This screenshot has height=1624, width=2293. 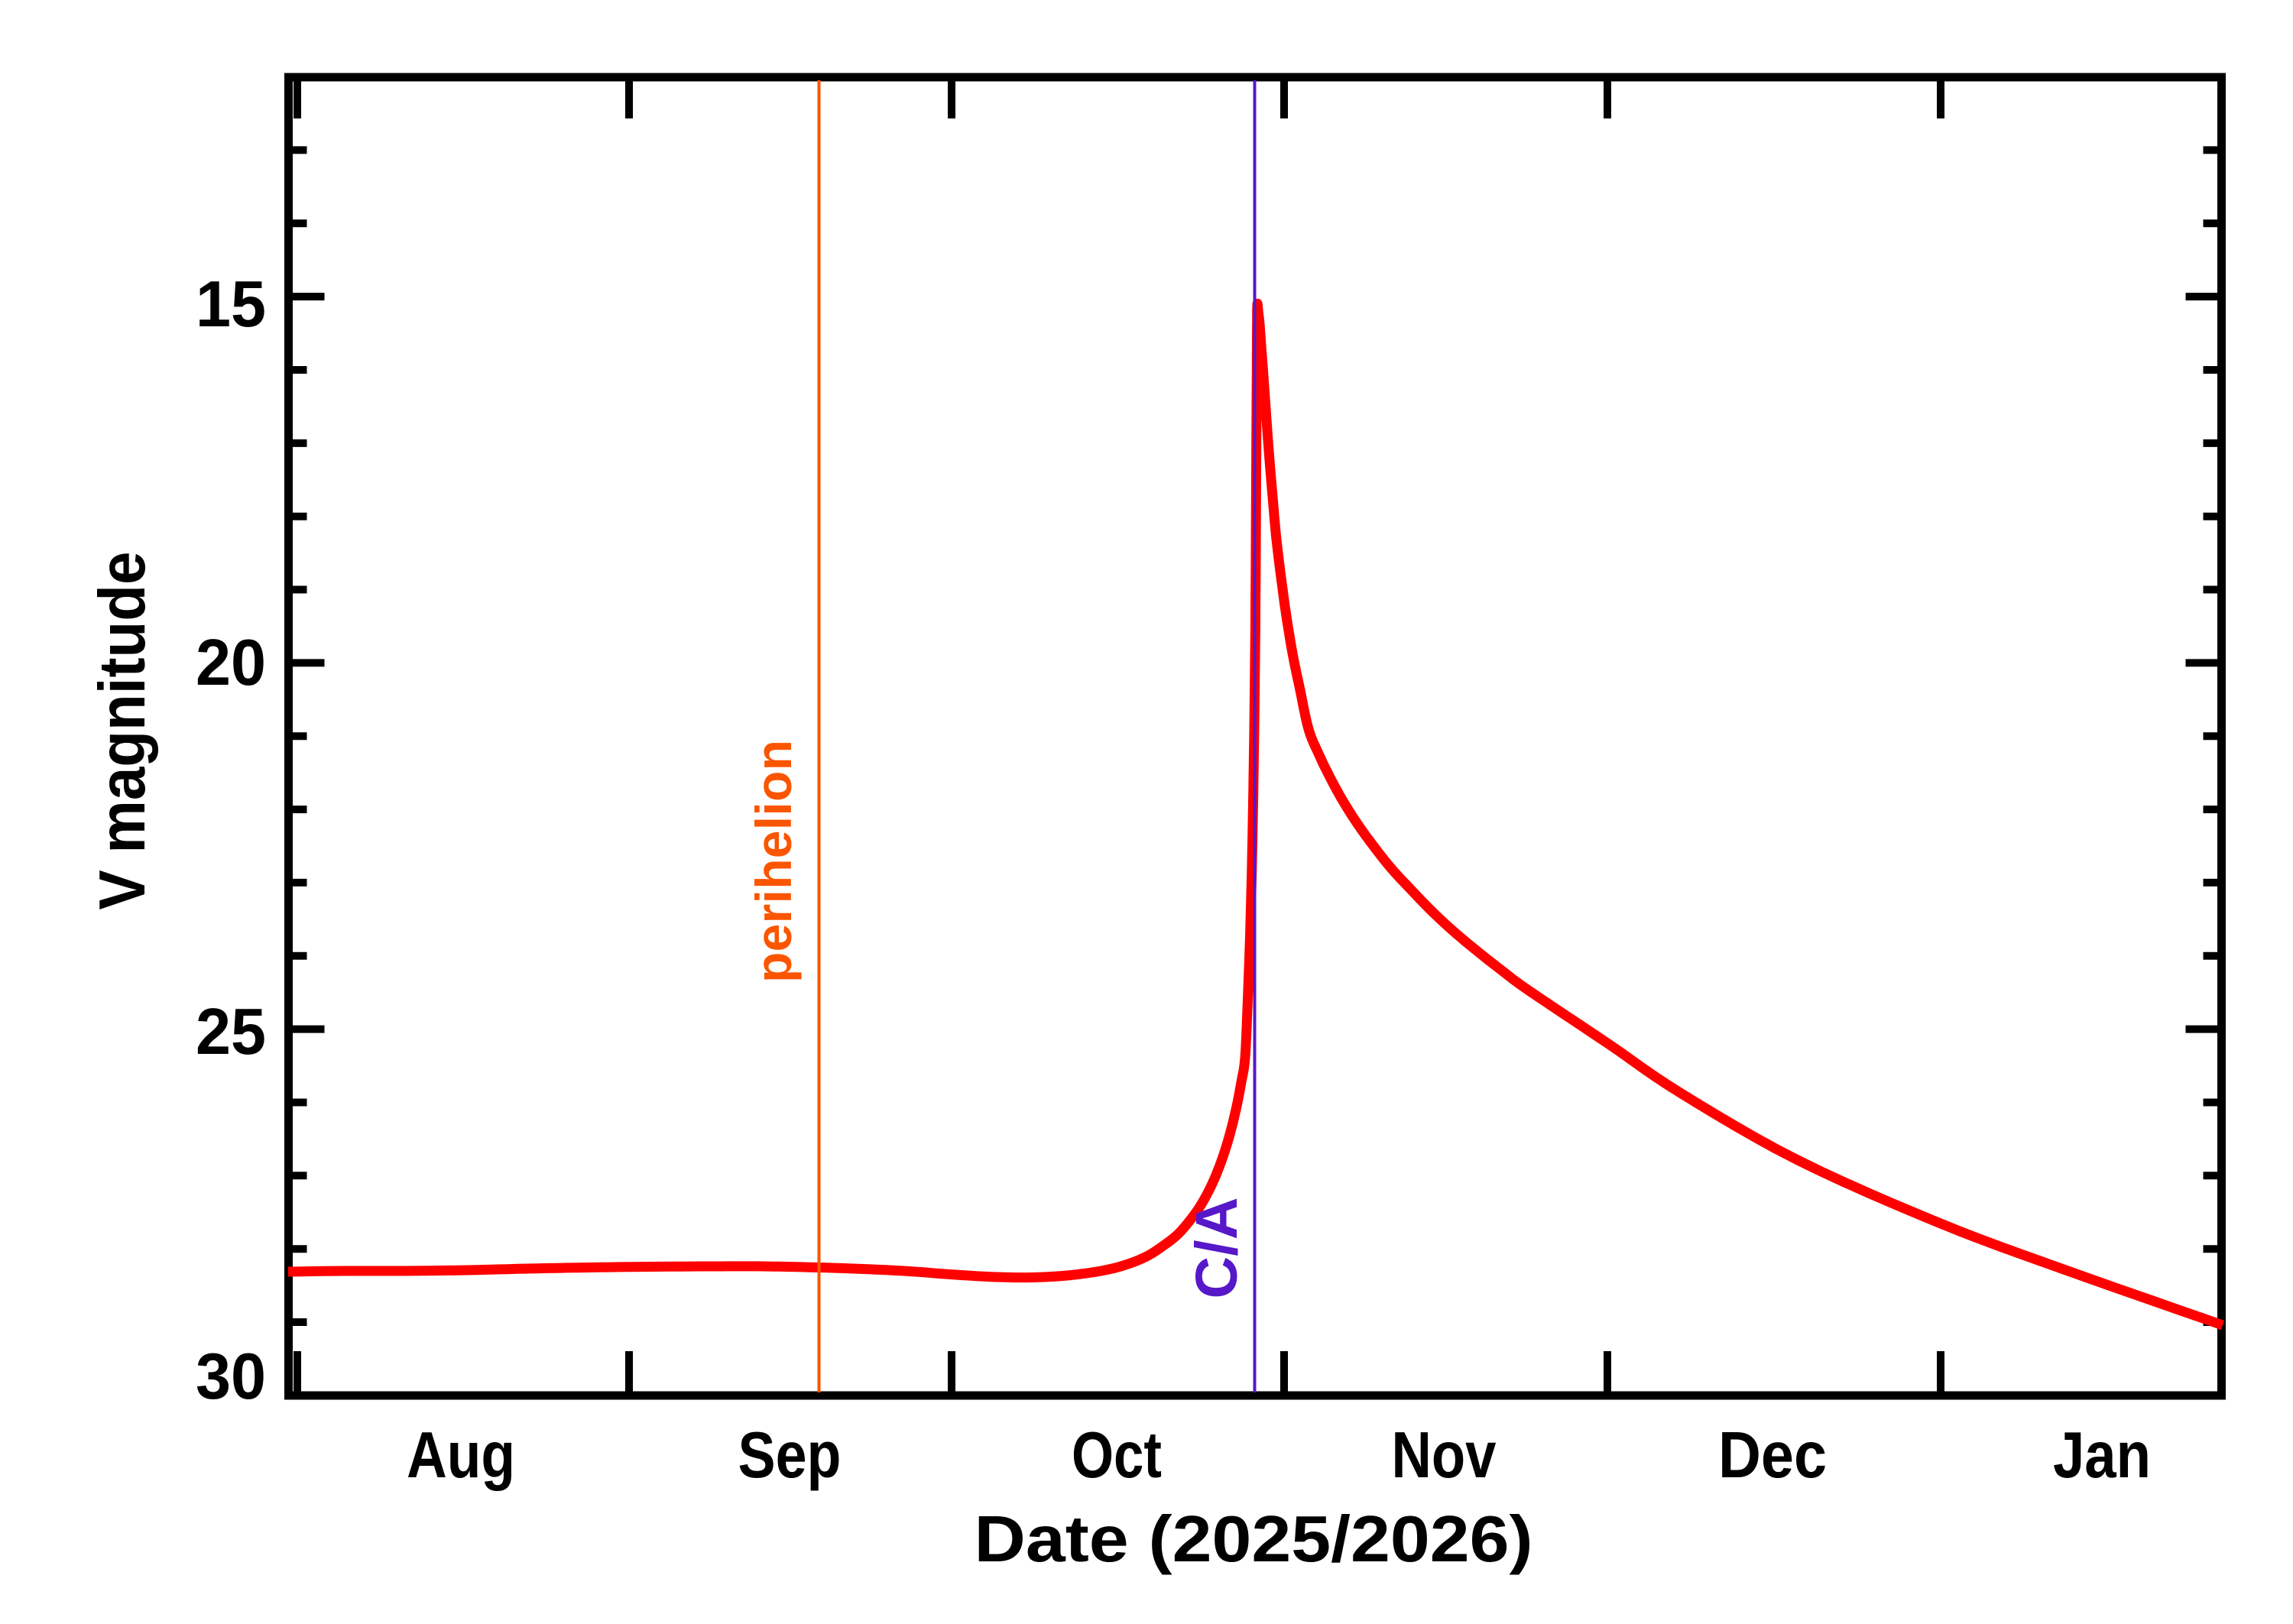 I want to click on svg-text: perihelion, so click(x=773, y=861).